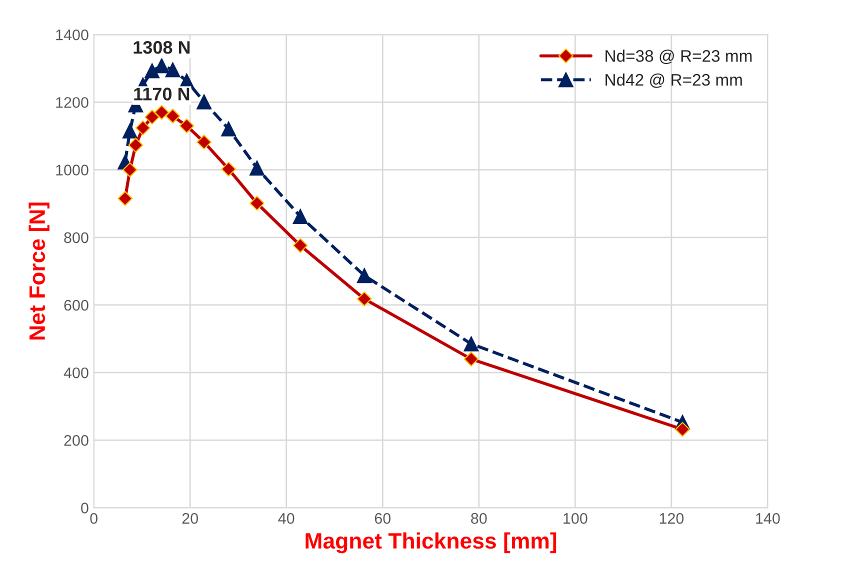 The image size is (853, 577). What do you see at coordinates (576, 518) in the screenshot?
I see `x-tick-label: 100` at bounding box center [576, 518].